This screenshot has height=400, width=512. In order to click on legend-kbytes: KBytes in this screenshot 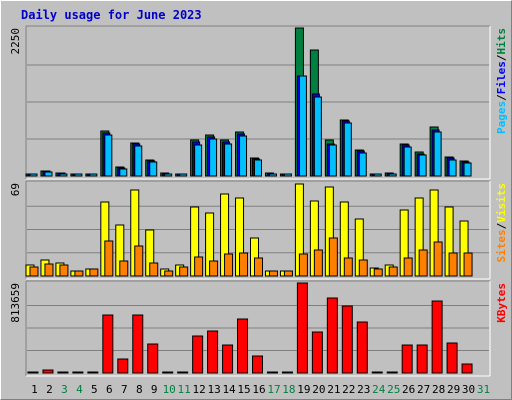, I will do `click(501, 303)`.